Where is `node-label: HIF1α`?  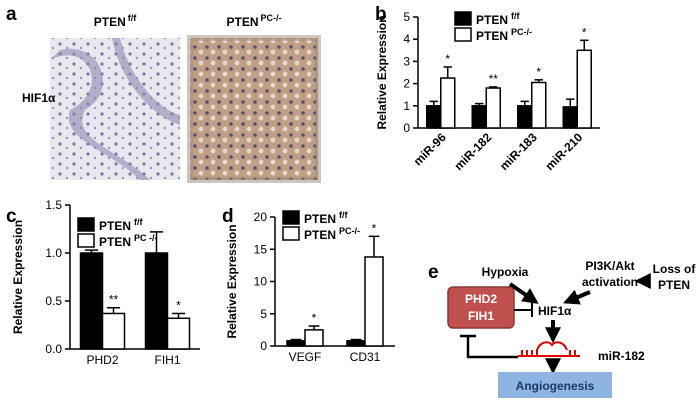
node-label: HIF1α is located at coordinates (555, 311).